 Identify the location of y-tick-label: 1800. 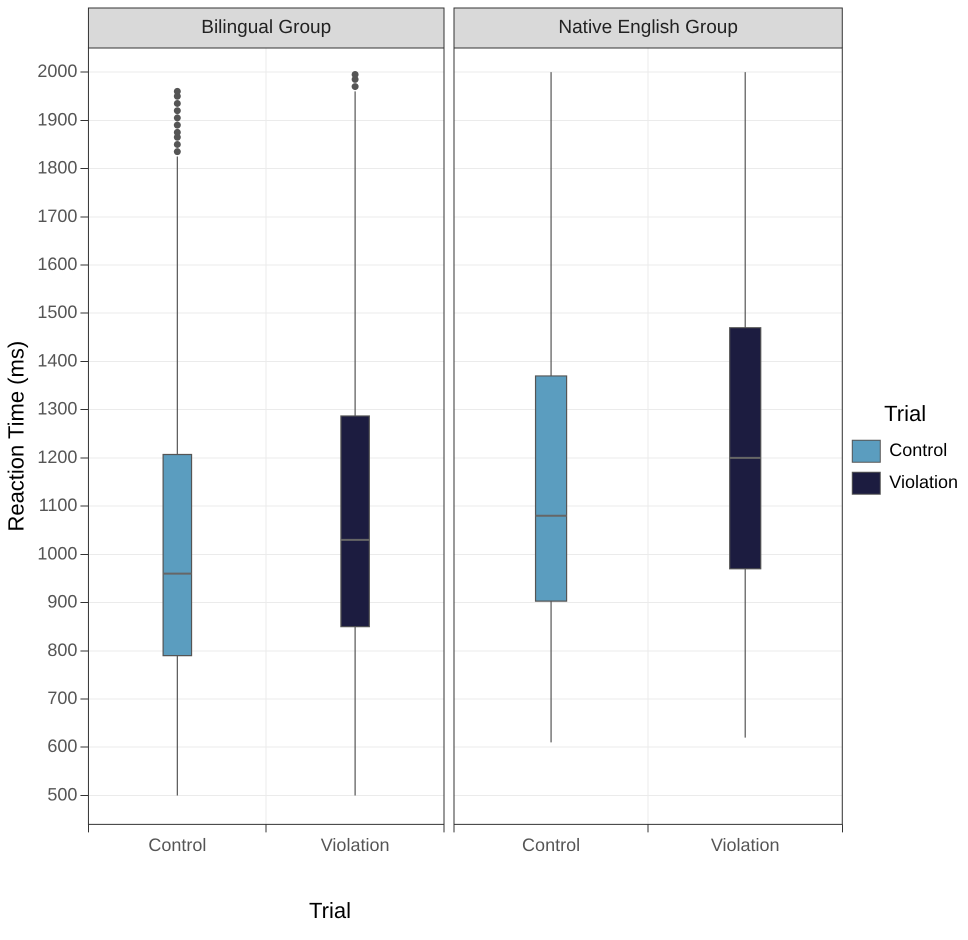
(57, 168).